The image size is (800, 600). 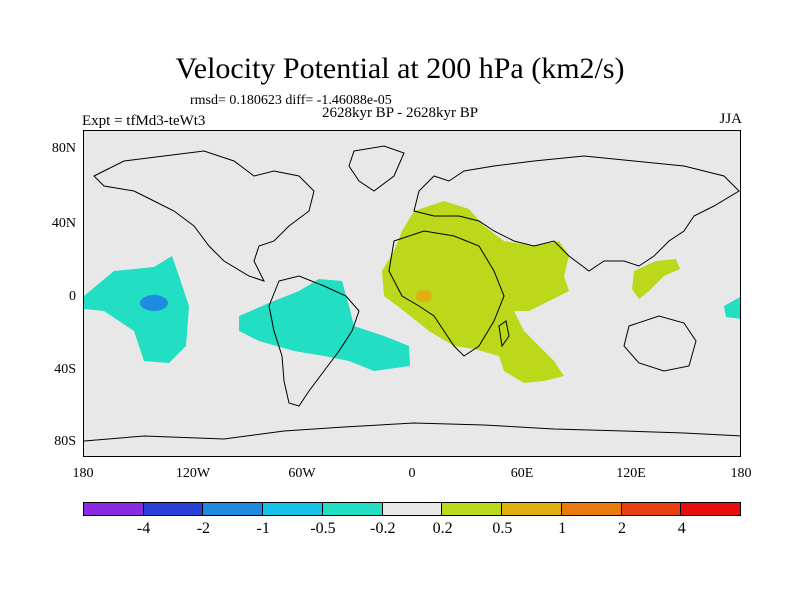 What do you see at coordinates (656, 279) in the screenshot?
I see `positive-region-west-pacific` at bounding box center [656, 279].